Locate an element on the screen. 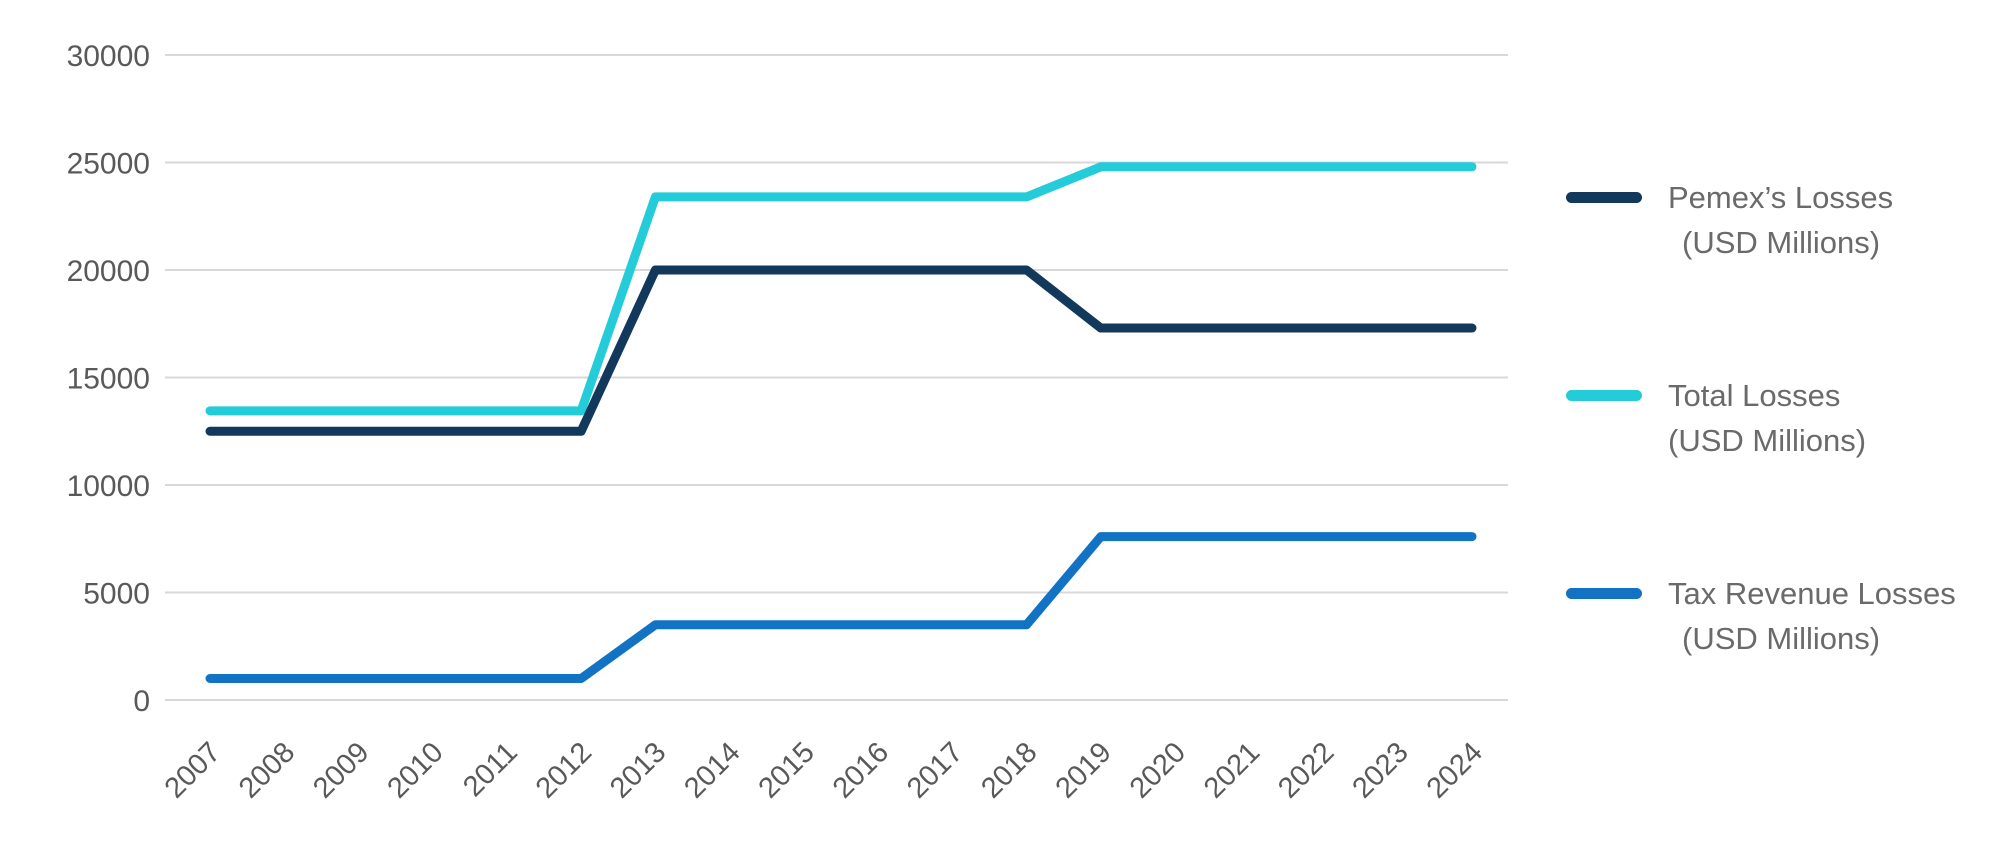 The height and width of the screenshot is (849, 2000). y-tick-label: 20000 is located at coordinates (108, 271).